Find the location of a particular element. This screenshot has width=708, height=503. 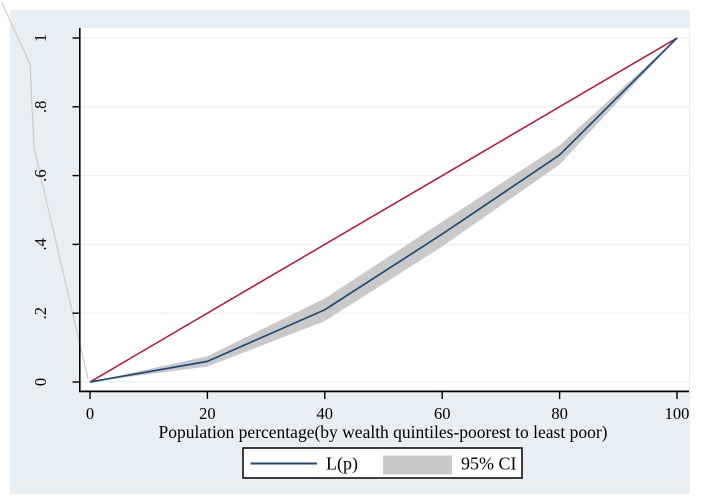

stray-ci-edge is located at coordinates (45, 191).